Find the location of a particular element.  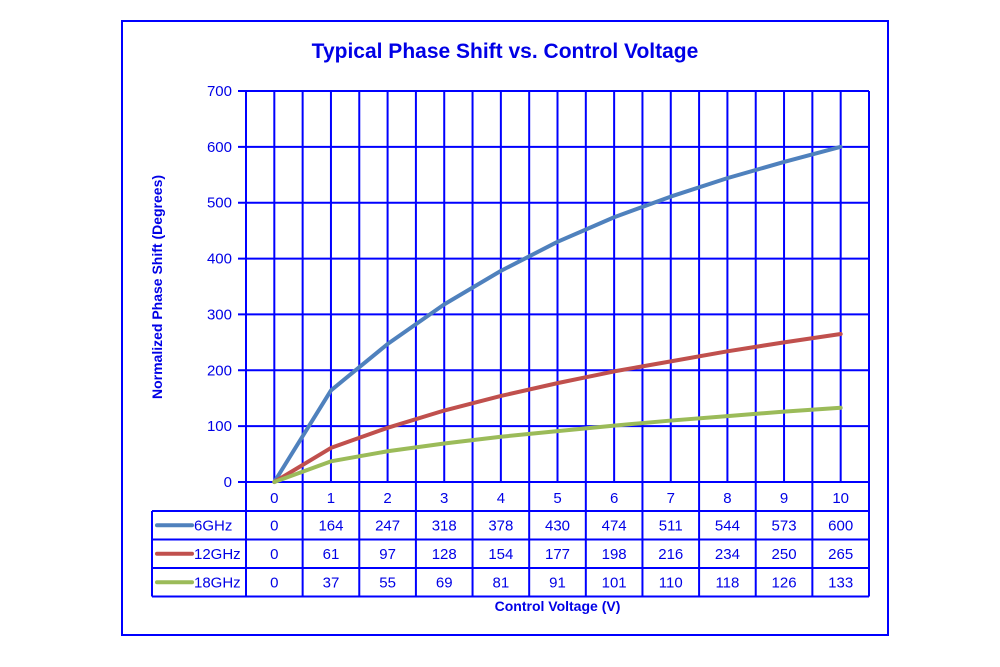

y-tick-label: 400 is located at coordinates (219, 259).